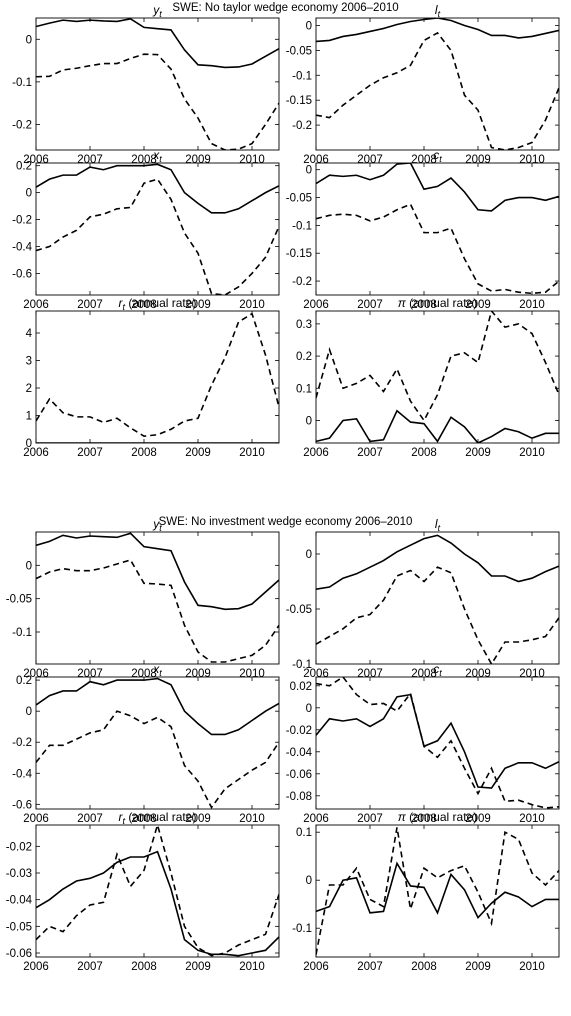  I want to click on y-tick-label: -0.4, so click(22, 248).